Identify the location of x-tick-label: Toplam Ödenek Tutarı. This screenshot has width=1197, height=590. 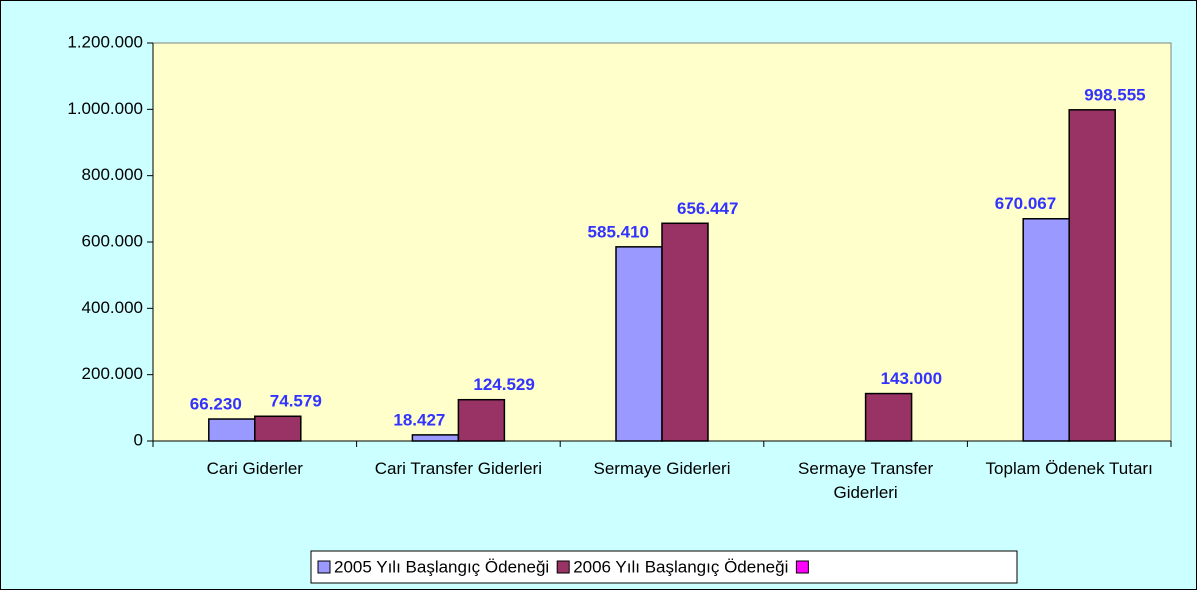
(1069, 468).